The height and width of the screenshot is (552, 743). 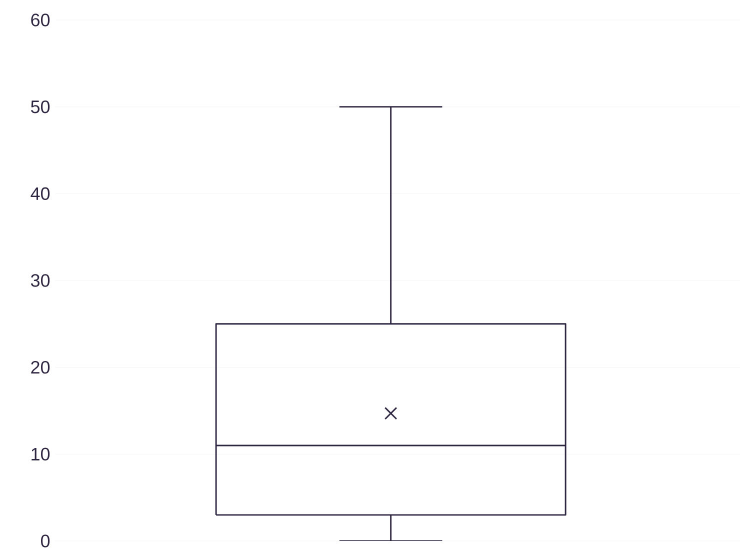 What do you see at coordinates (41, 454) in the screenshot?
I see `y-tick-label: 10` at bounding box center [41, 454].